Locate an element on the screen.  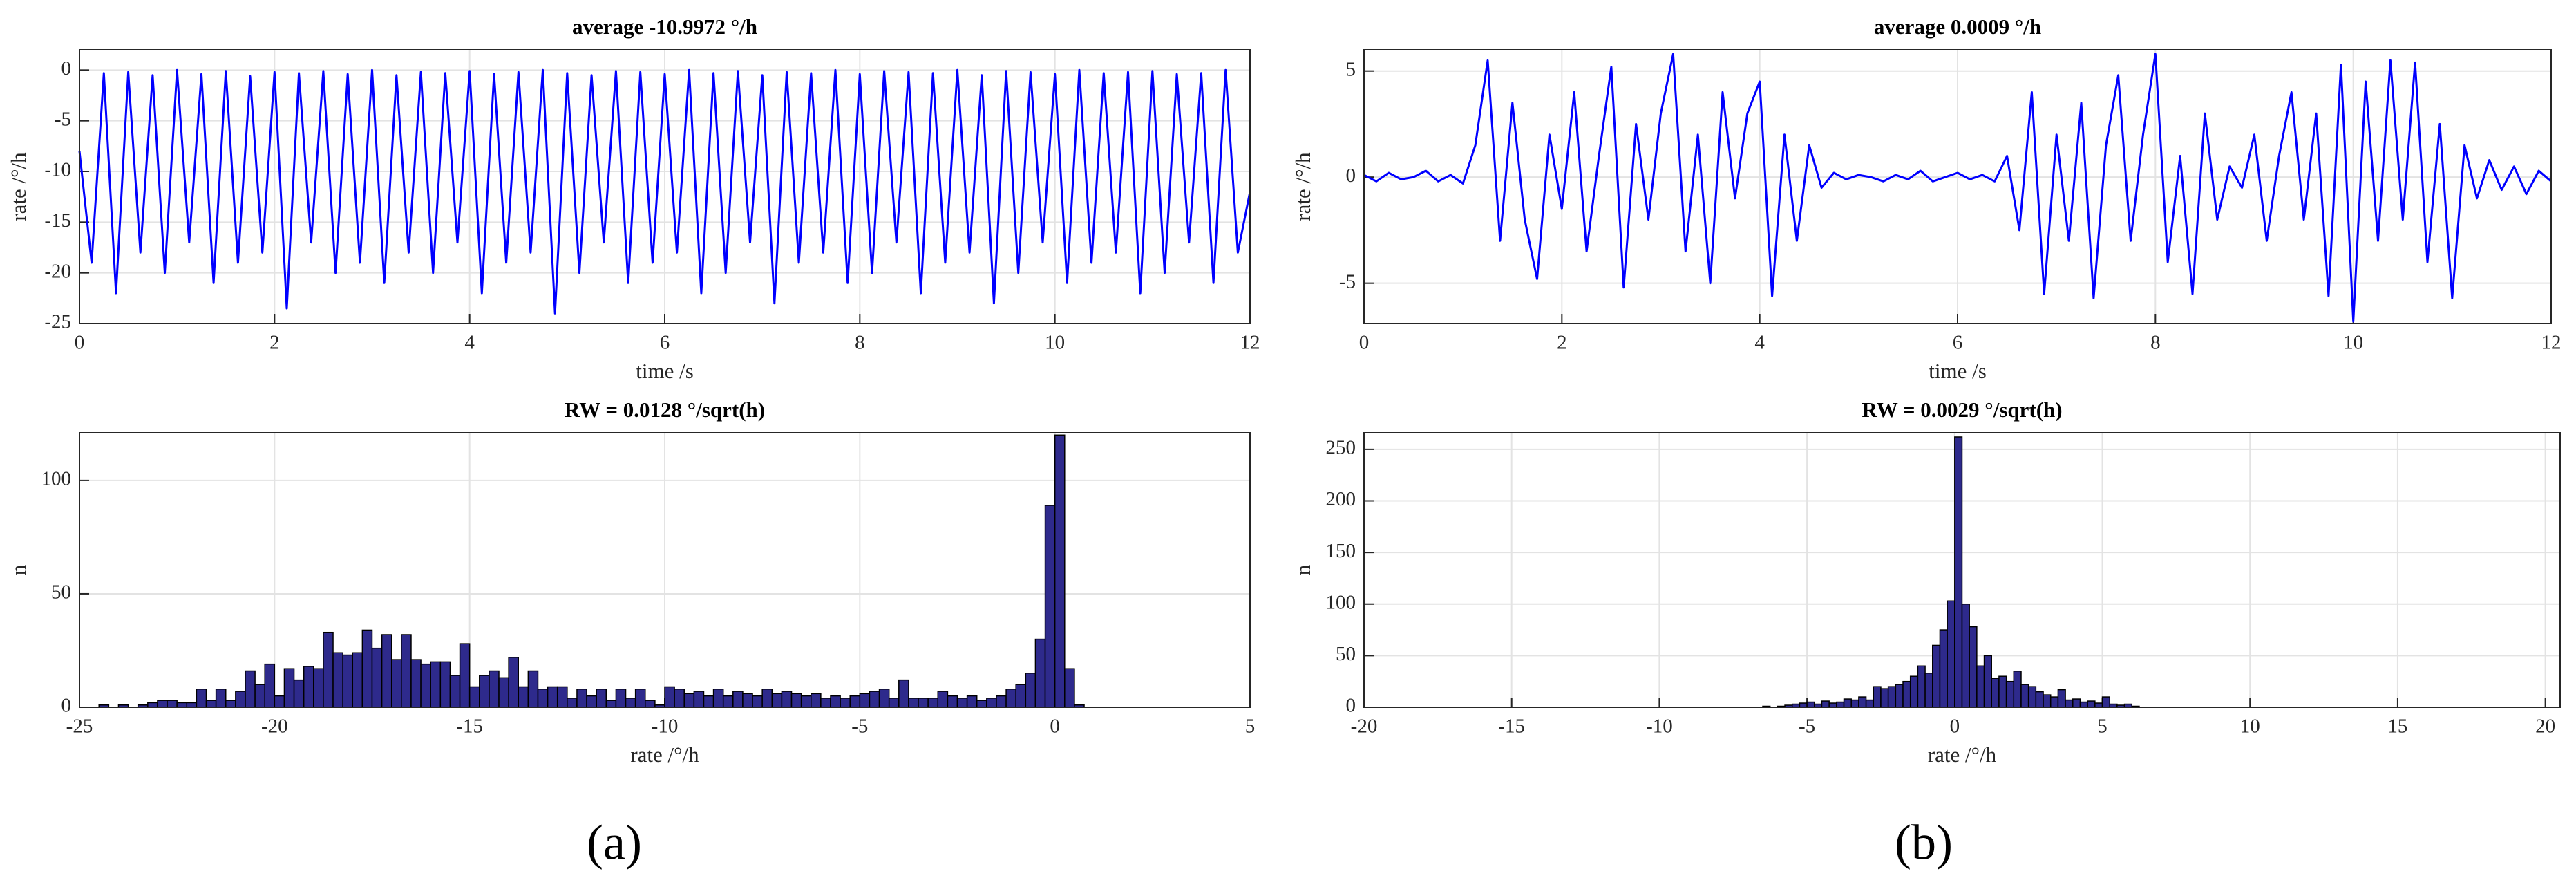
y-tick-label: 0 is located at coordinates (66, 68).